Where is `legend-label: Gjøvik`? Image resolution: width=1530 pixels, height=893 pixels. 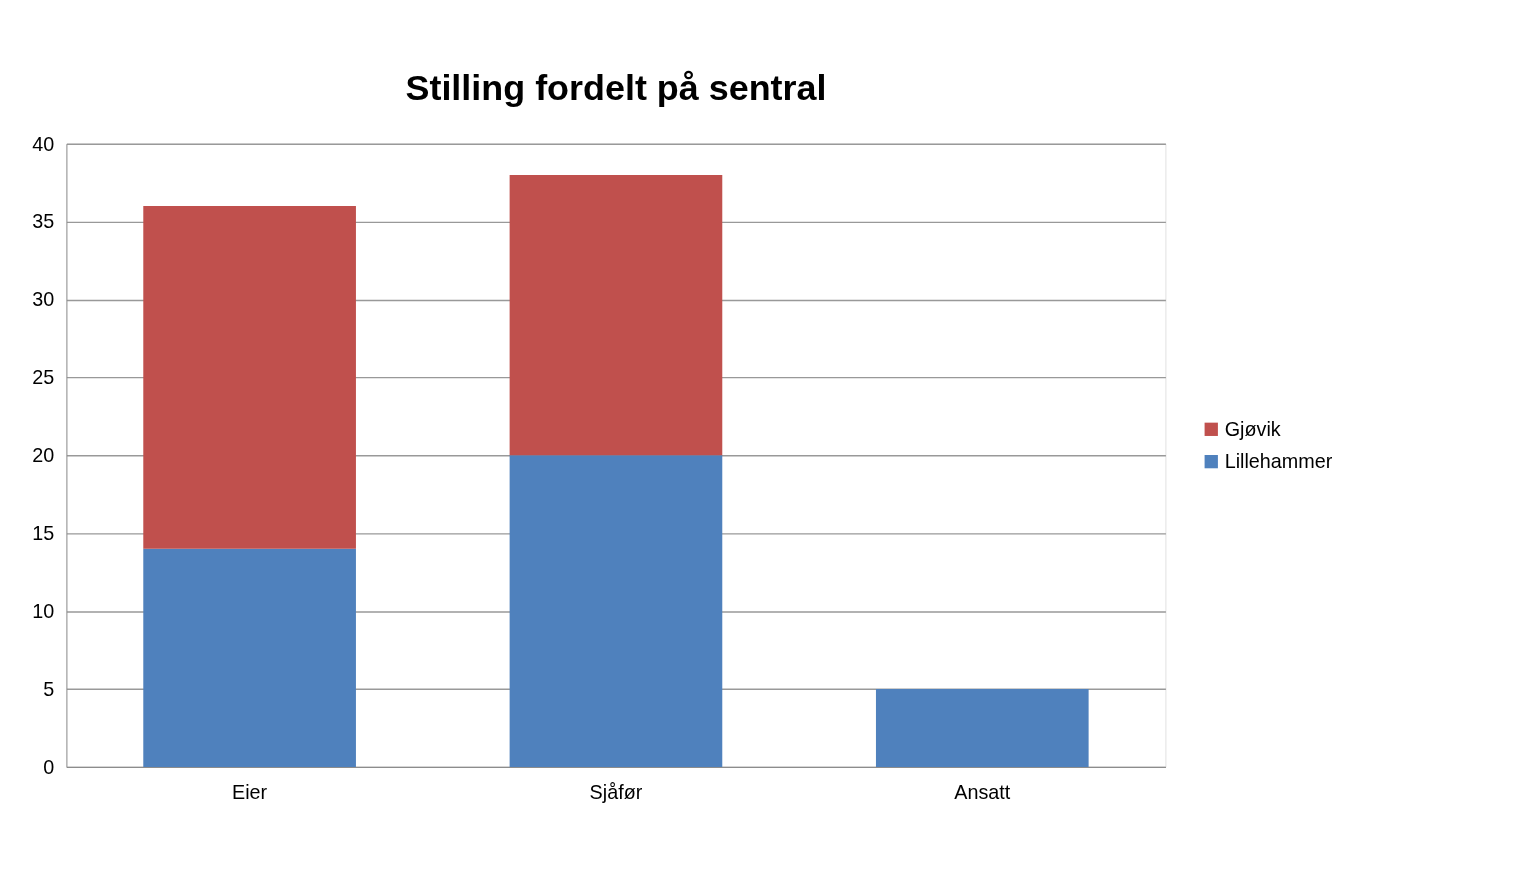
legend-label: Gjøvik is located at coordinates (1252, 428).